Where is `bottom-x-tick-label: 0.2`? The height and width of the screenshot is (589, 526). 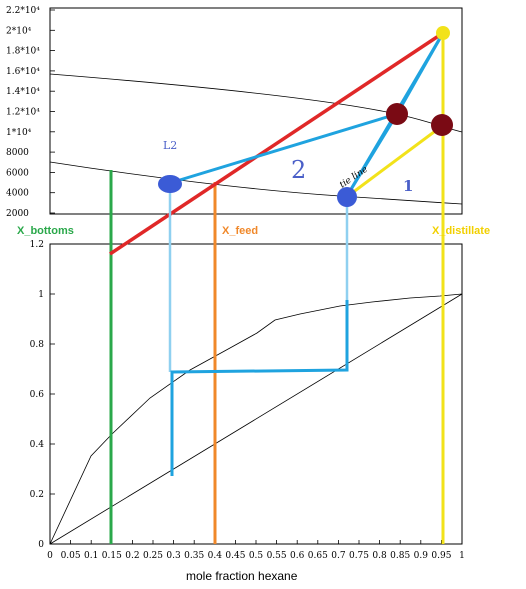 bottom-x-tick-label: 0.2 is located at coordinates (132, 556).